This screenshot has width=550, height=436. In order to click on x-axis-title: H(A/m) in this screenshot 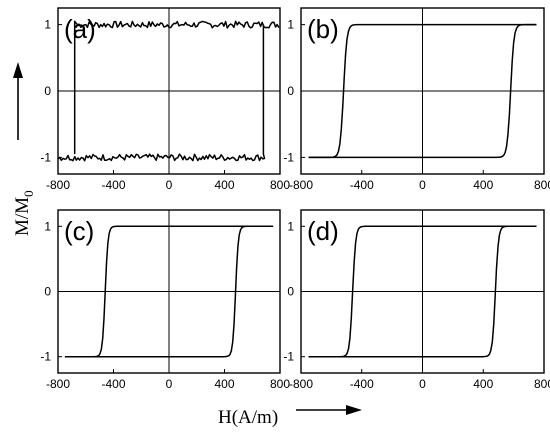, I will do `click(248, 417)`.